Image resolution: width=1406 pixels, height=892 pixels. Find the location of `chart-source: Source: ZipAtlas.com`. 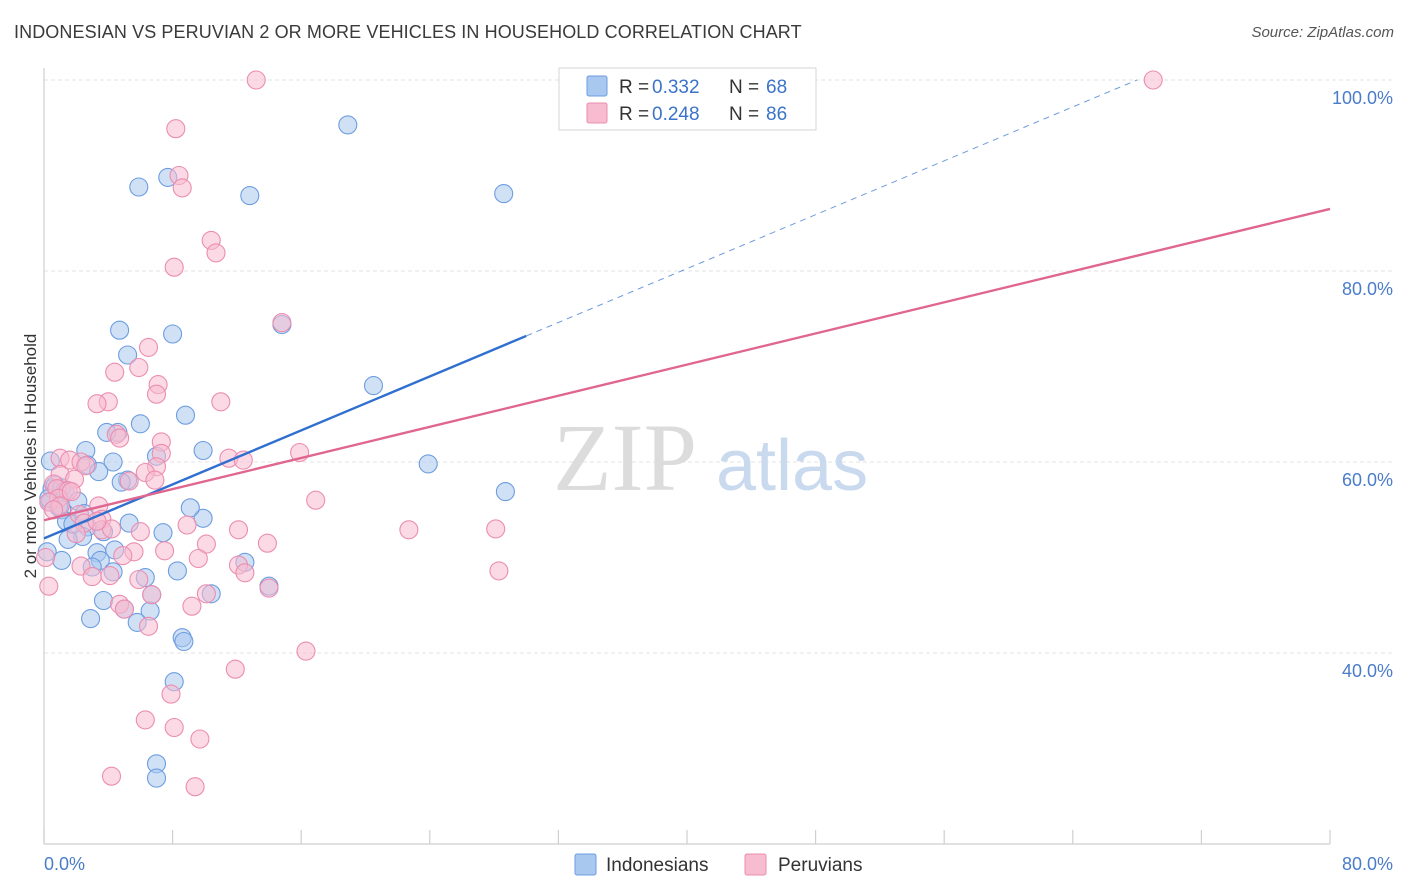

chart-source: Source: ZipAtlas.com is located at coordinates (1322, 32).